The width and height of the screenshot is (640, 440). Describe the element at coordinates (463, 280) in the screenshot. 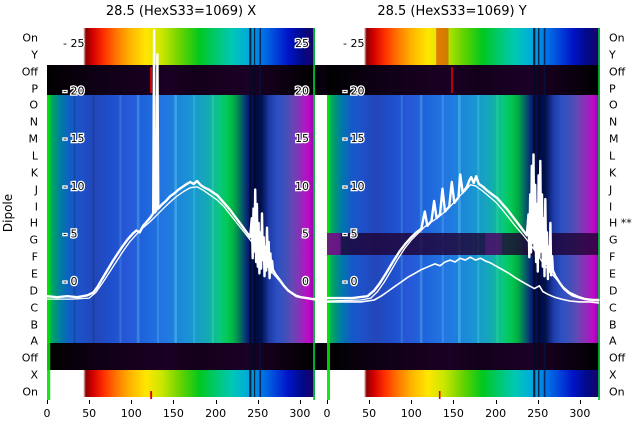

I see `beam-profile-small` at that location.